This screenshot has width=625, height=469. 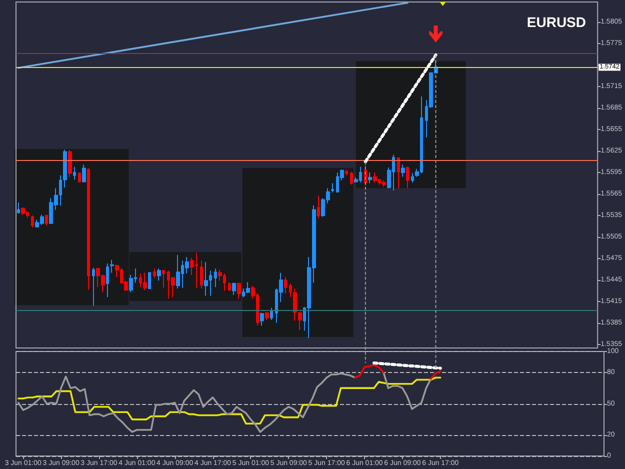 I want to click on text: EURUSD, so click(x=556, y=22).